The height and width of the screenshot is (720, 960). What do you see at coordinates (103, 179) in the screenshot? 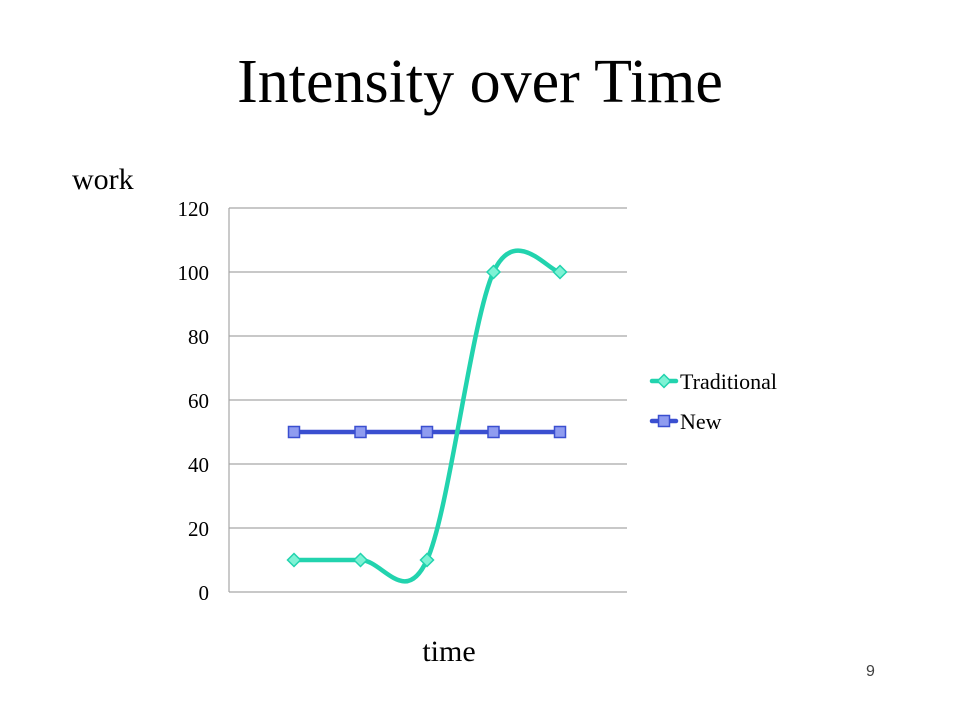
I see `y-axis-label: work` at bounding box center [103, 179].